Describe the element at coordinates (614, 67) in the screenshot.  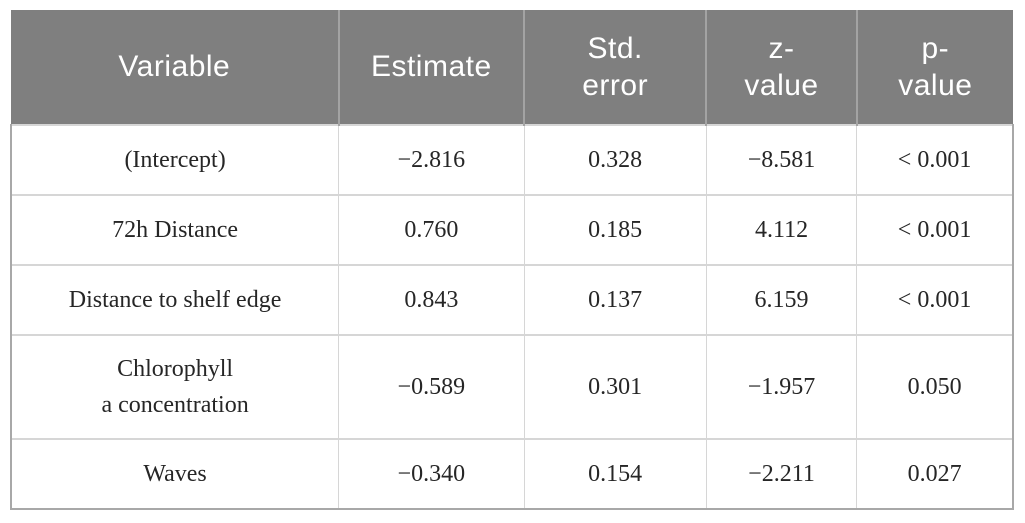
I see `column-header-std-error: Std. error` at that location.